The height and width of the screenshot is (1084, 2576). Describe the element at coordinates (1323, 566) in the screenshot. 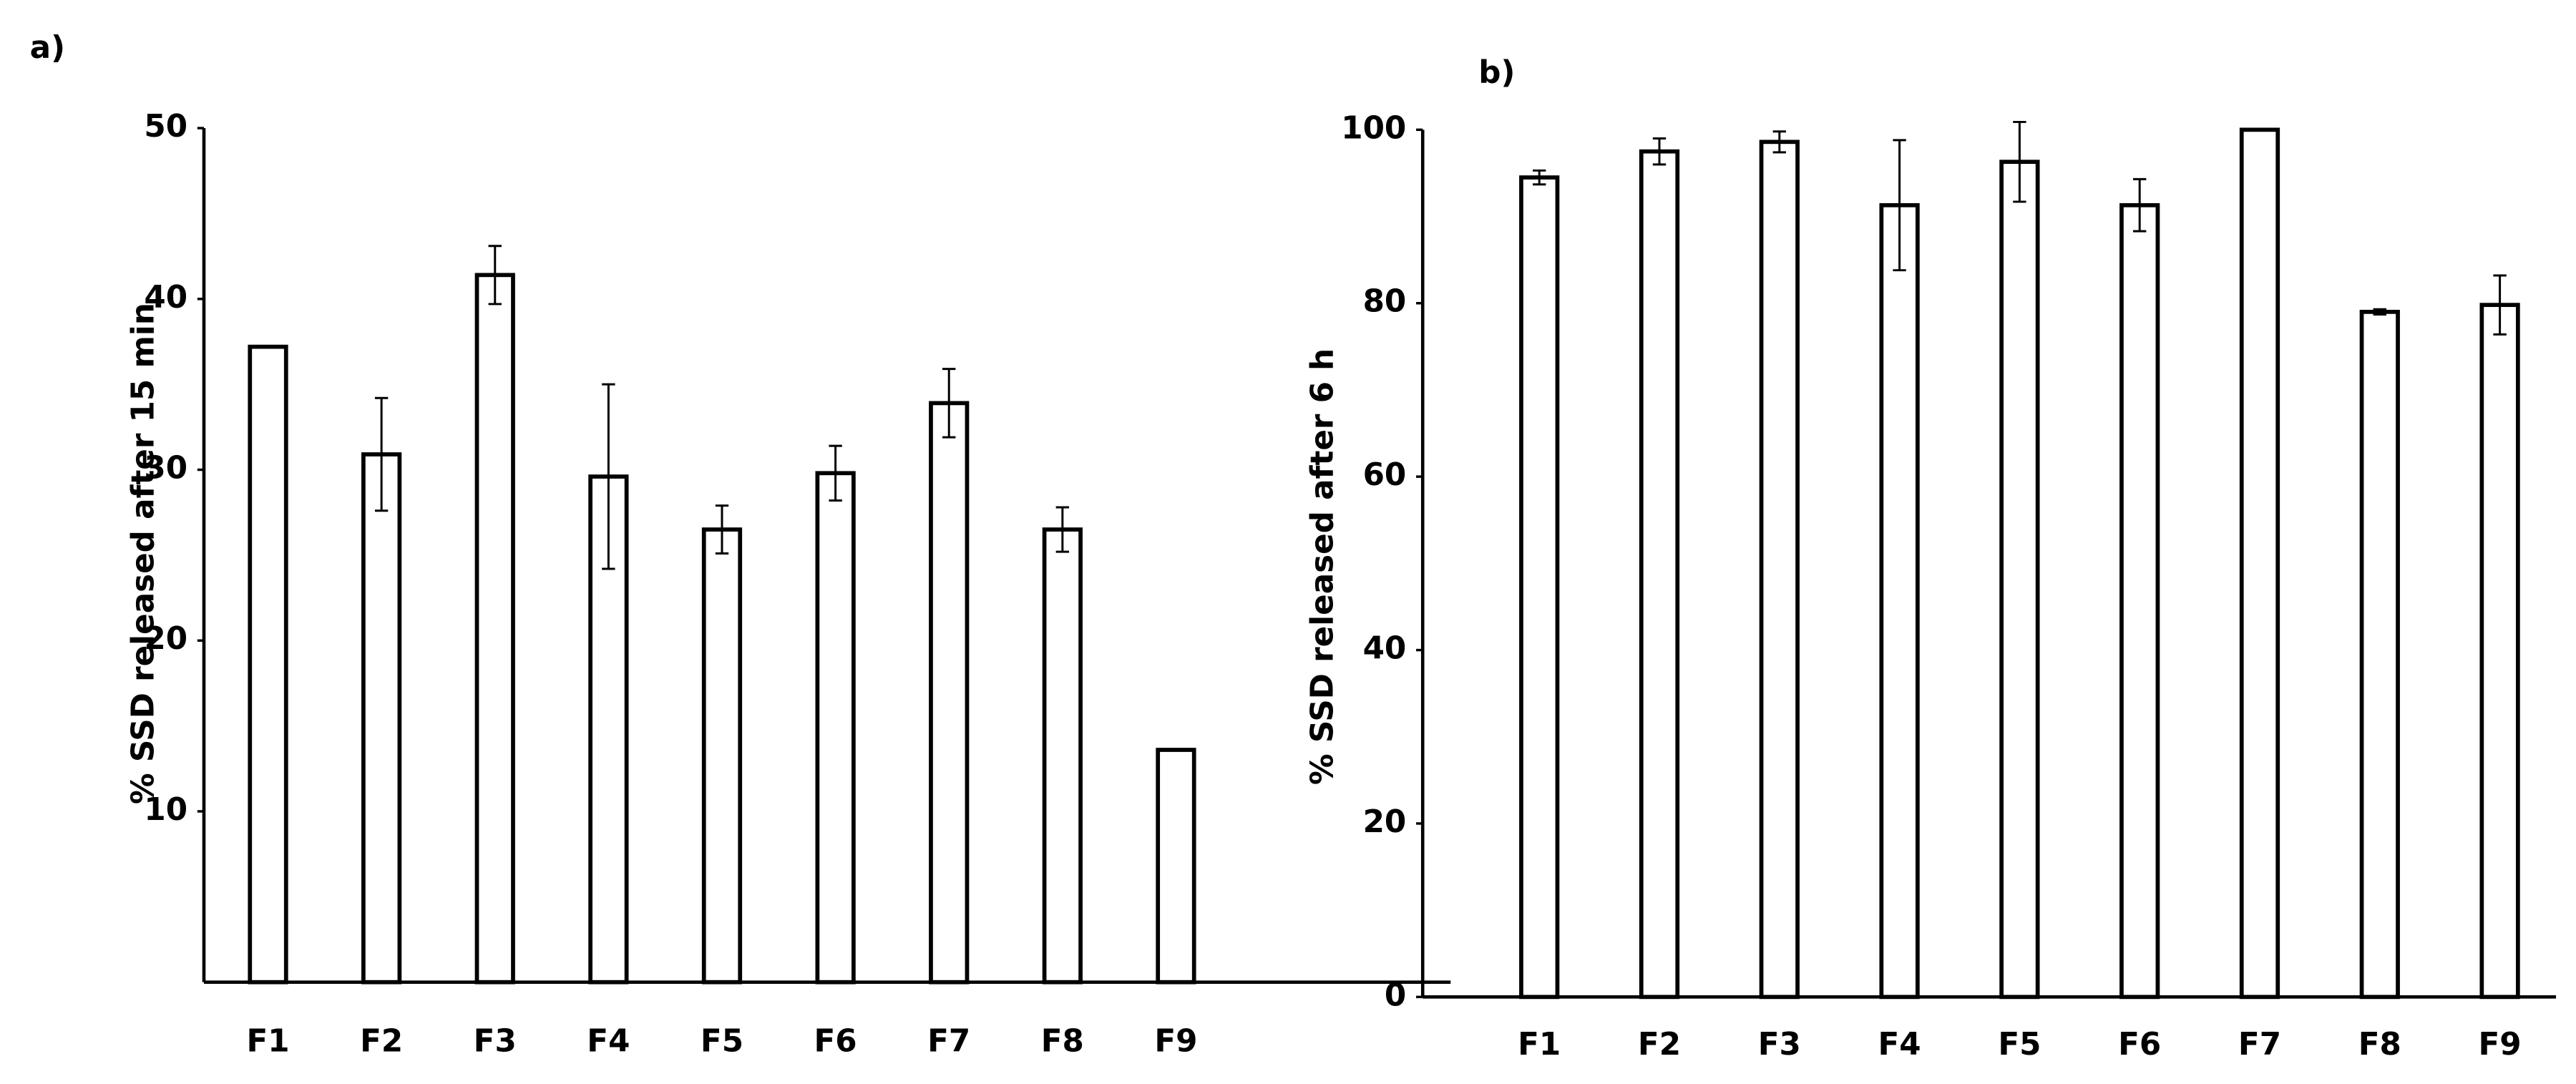

I see `y-axis-label: % SSD released after 6 h` at that location.